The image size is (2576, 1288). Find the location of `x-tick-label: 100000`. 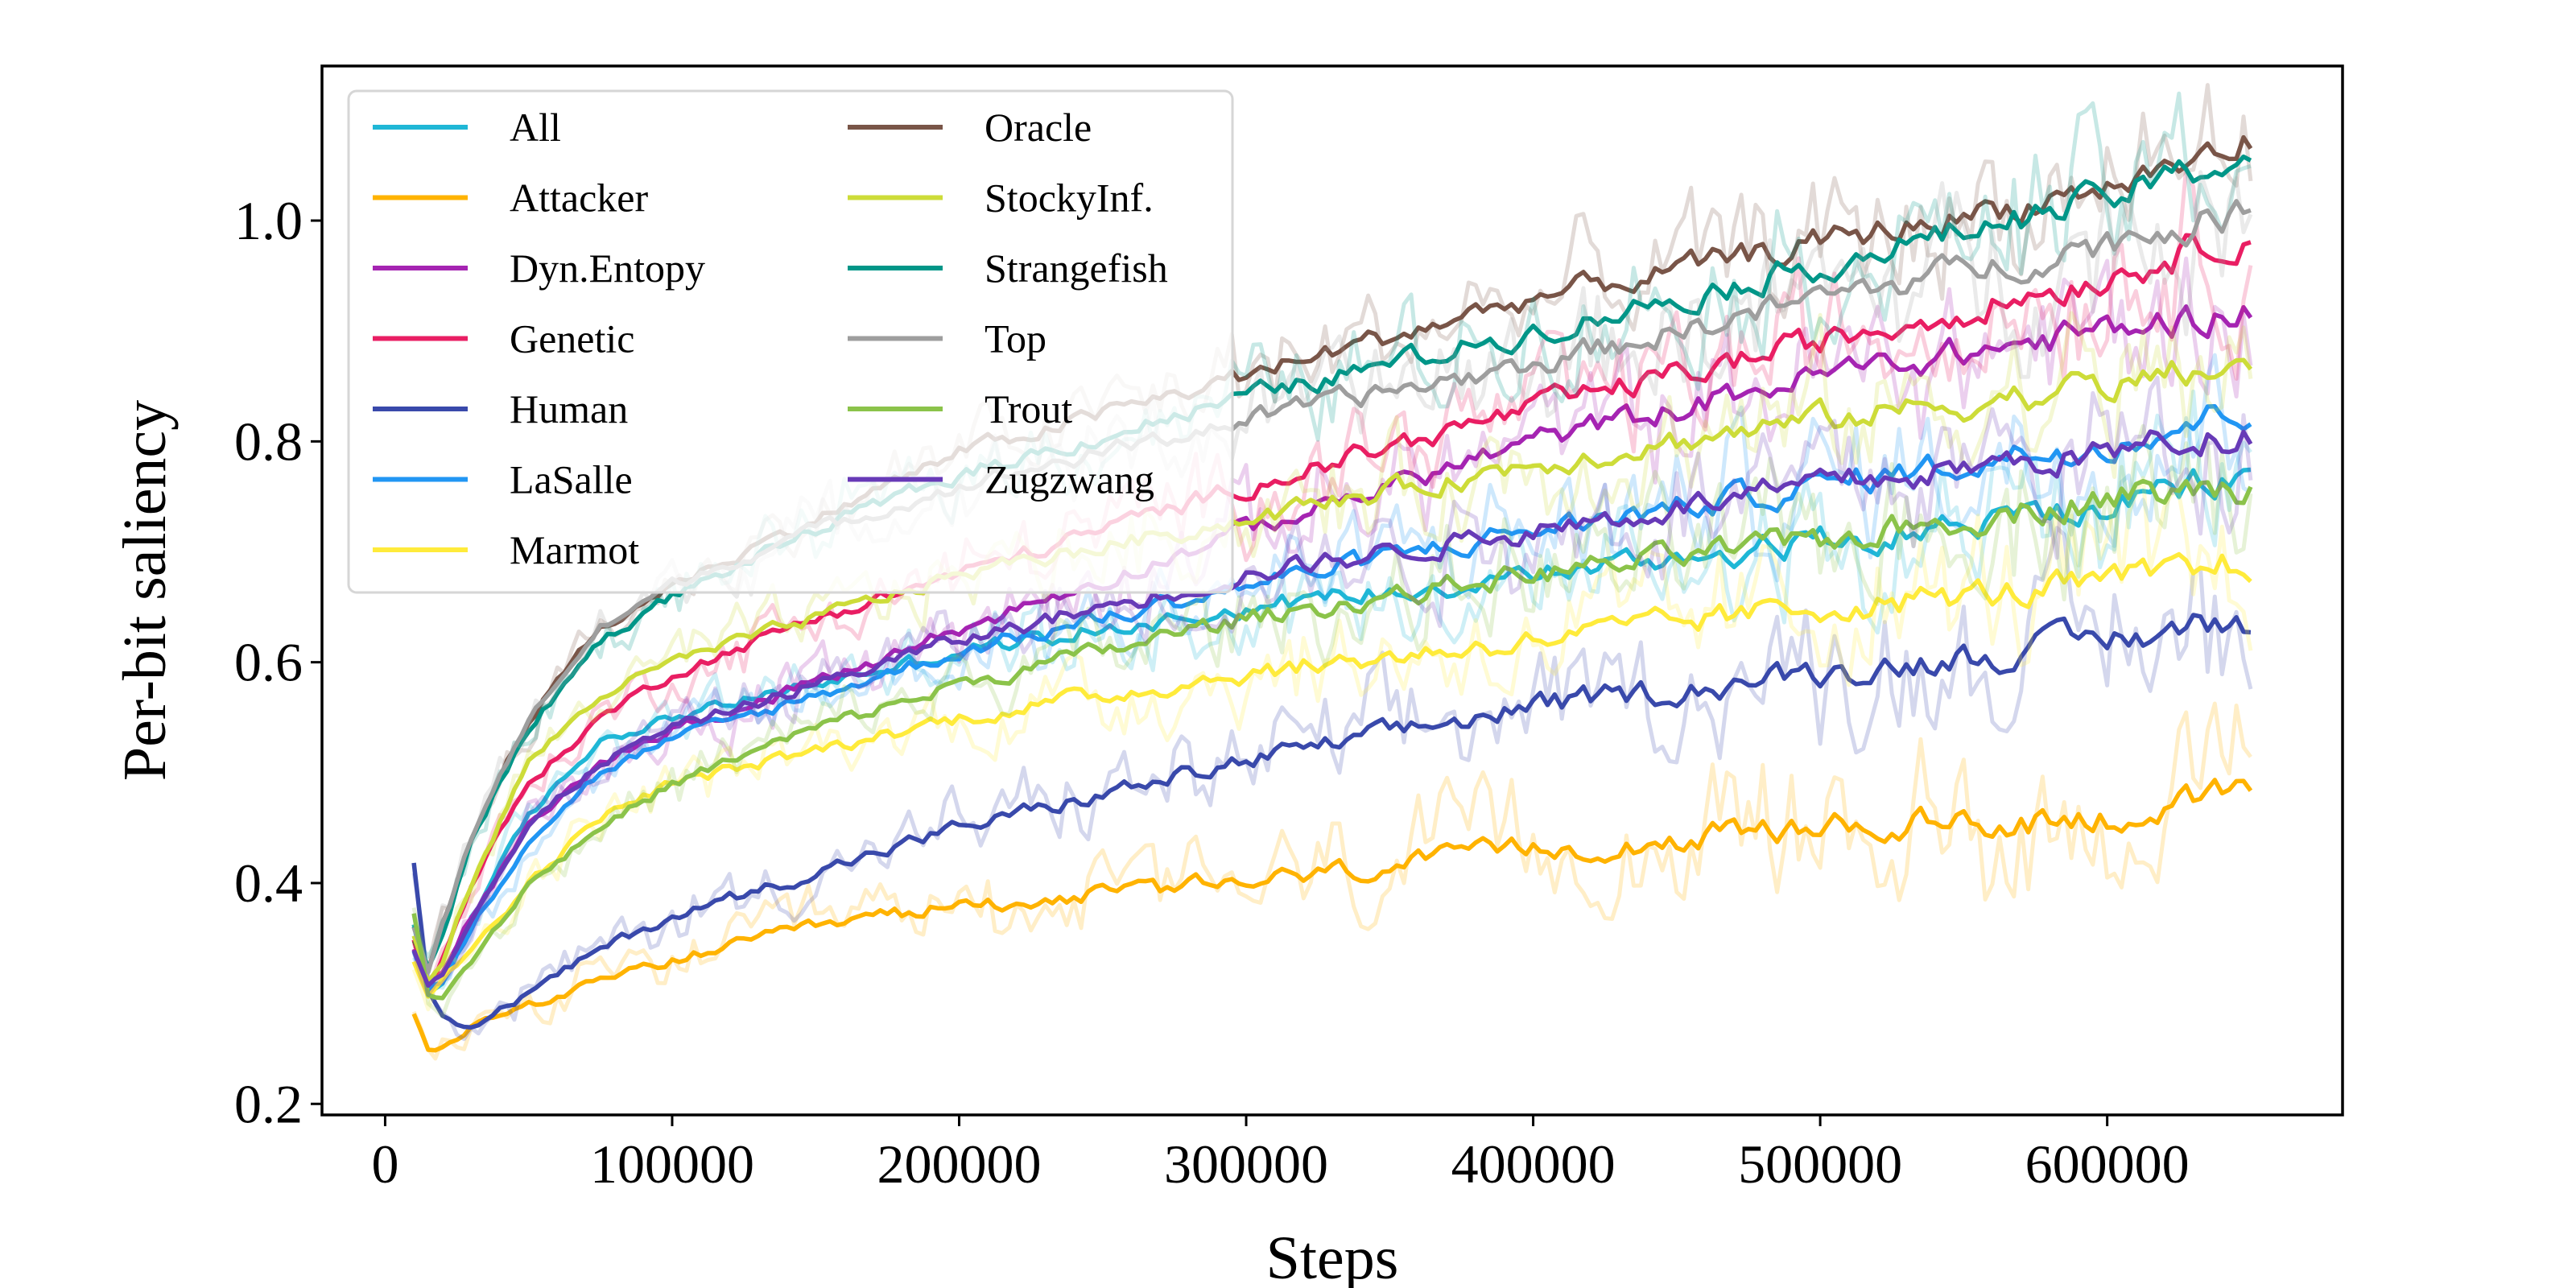

x-tick-label: 100000 is located at coordinates (672, 1164).